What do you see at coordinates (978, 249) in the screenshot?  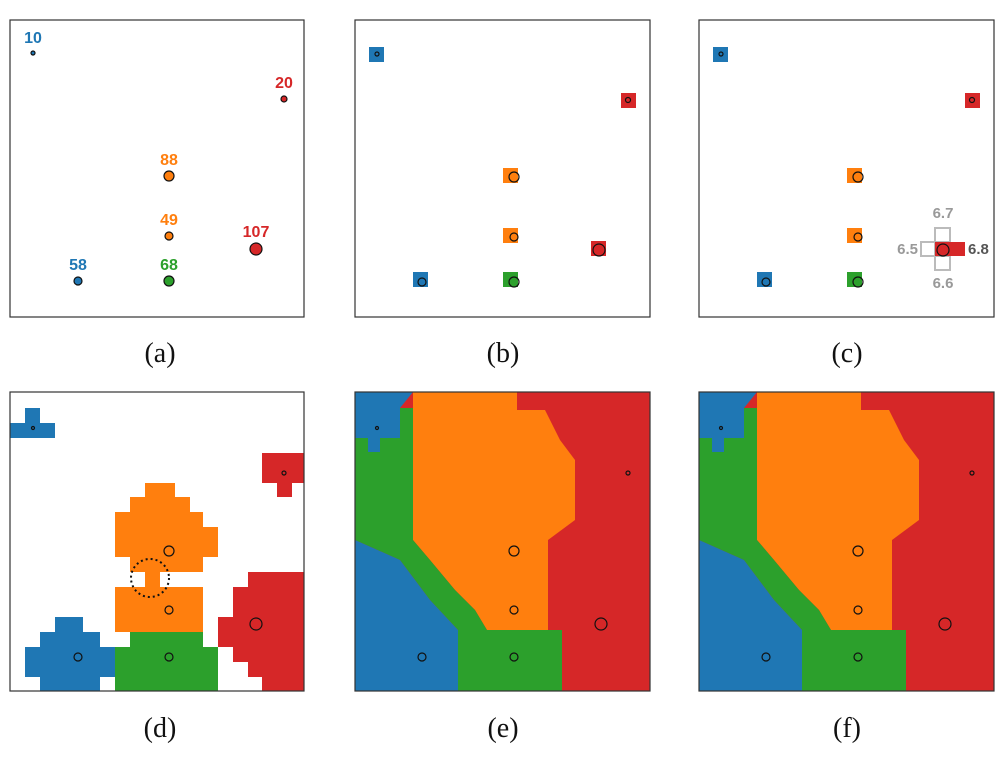 I see `cost-label: 6.8` at bounding box center [978, 249].